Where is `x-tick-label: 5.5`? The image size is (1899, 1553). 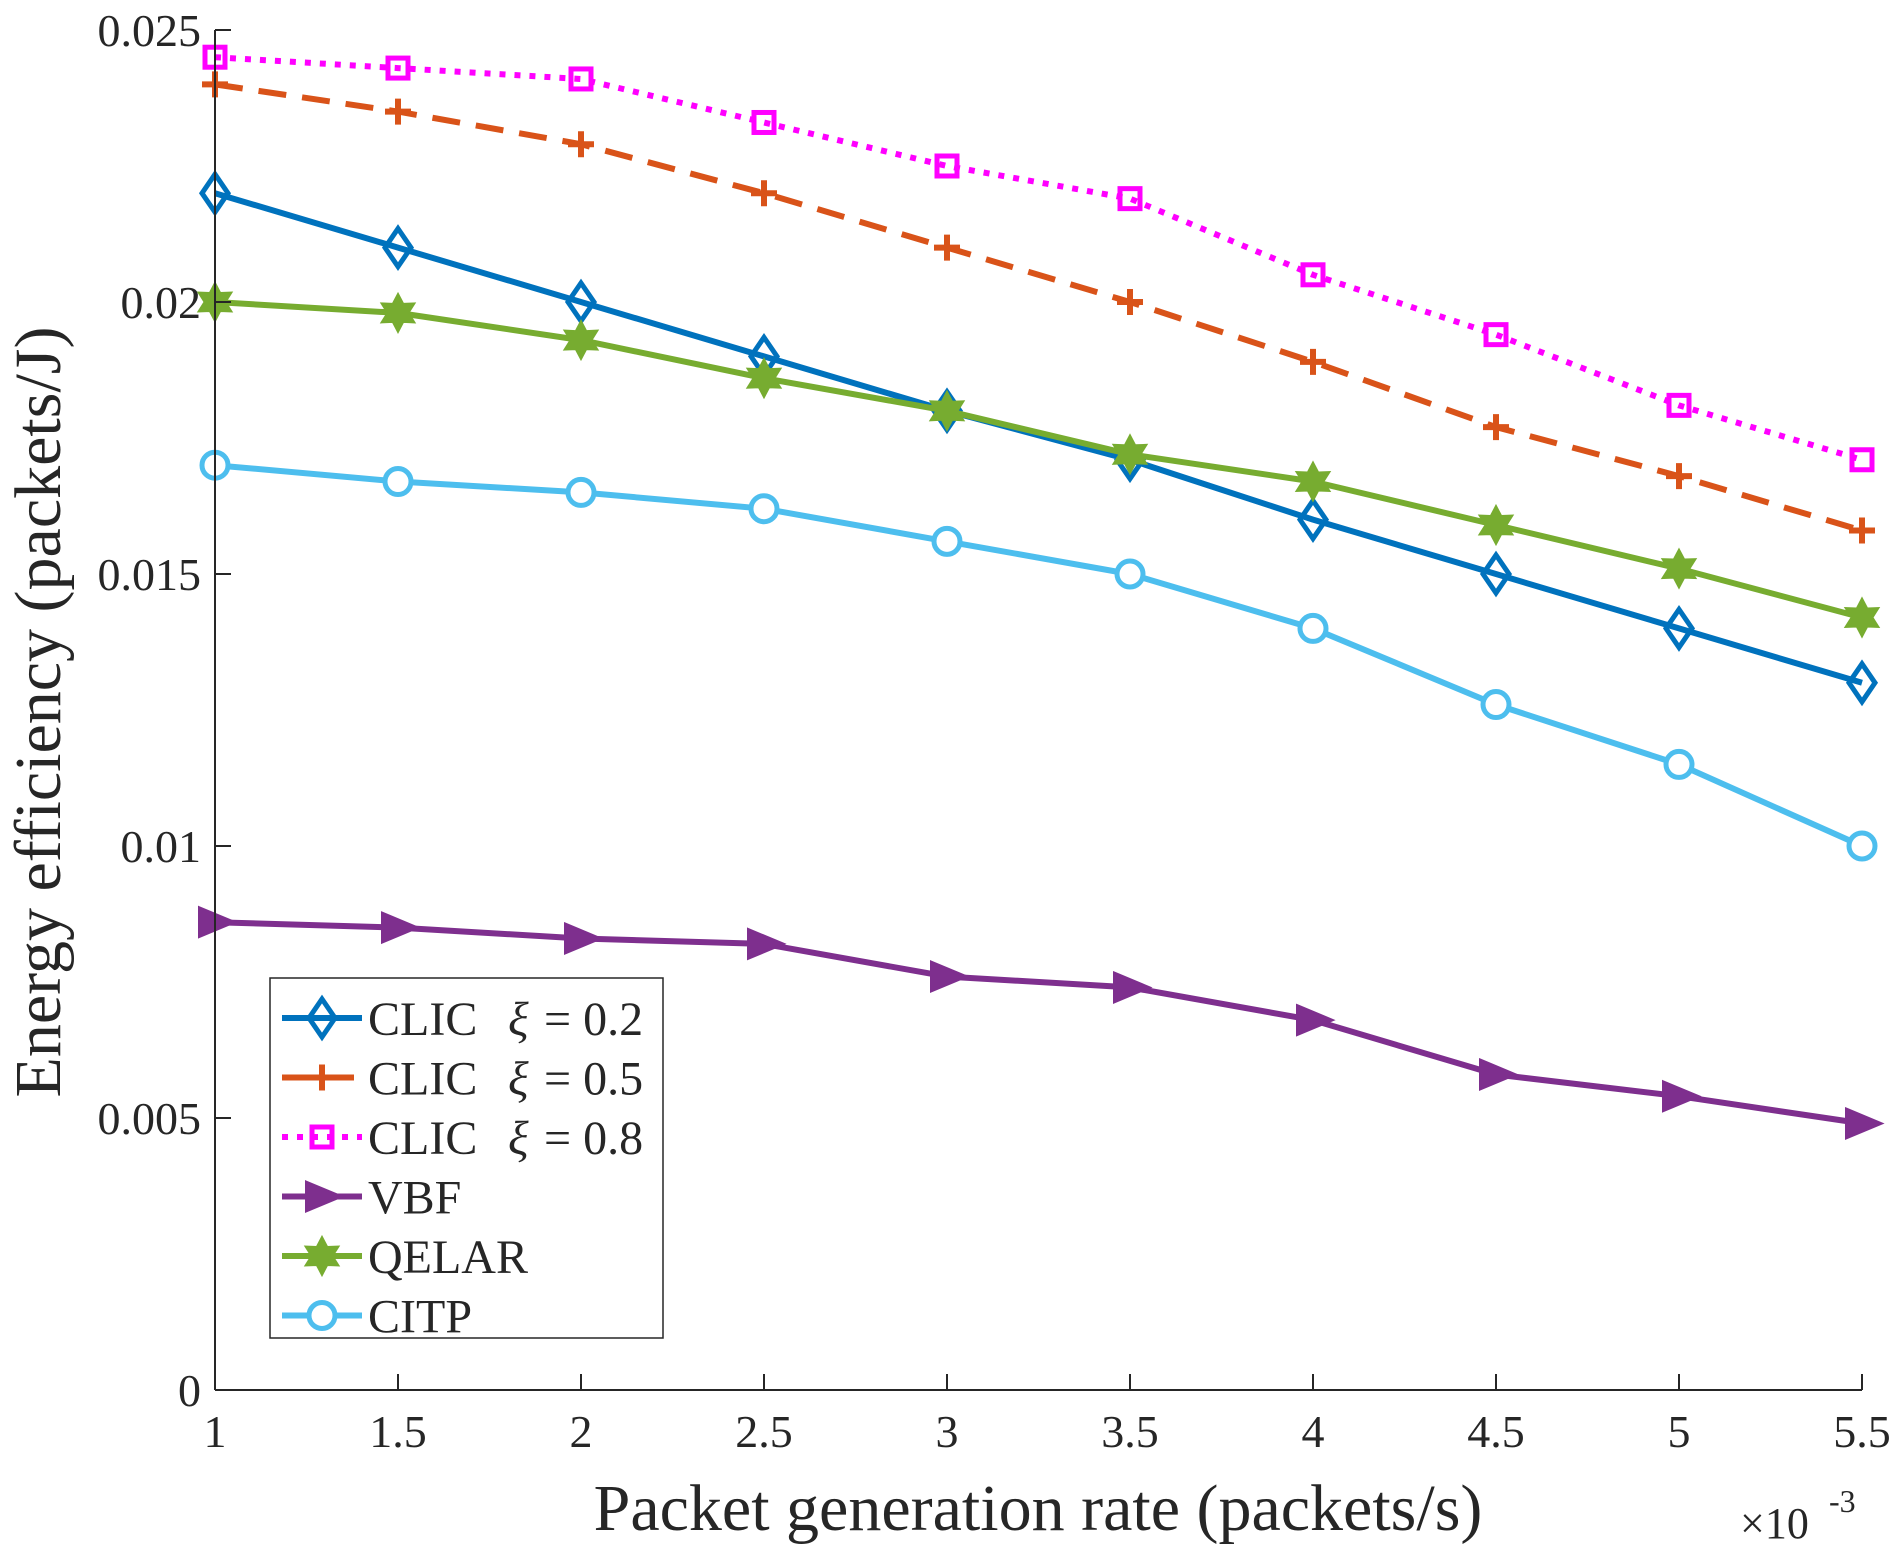
x-tick-label: 5.5 is located at coordinates (1862, 1431).